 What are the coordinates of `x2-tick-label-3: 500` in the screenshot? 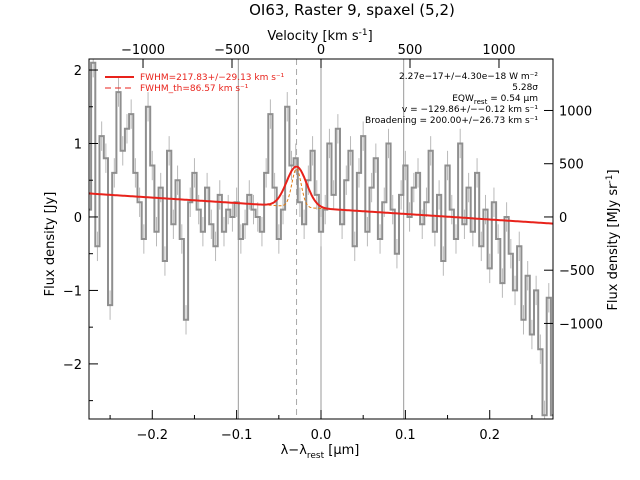 It's located at (410, 50).